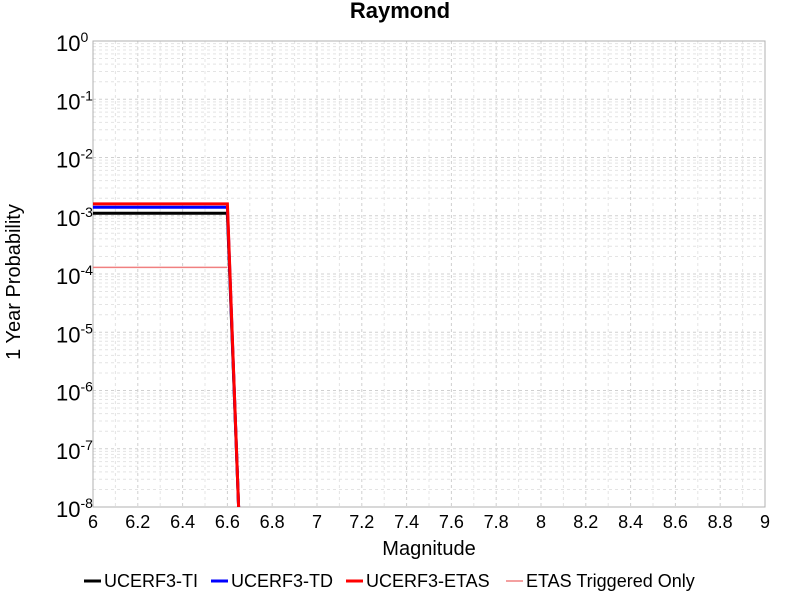 Image resolution: width=800 pixels, height=600 pixels. Describe the element at coordinates (74, 159) in the screenshot. I see `y-tick-label: 10⁻²` at that location.